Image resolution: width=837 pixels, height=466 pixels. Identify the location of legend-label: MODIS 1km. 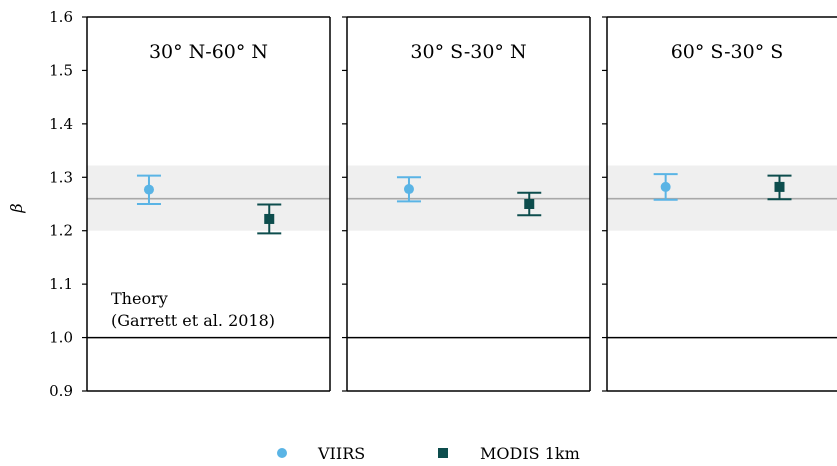
(530, 453).